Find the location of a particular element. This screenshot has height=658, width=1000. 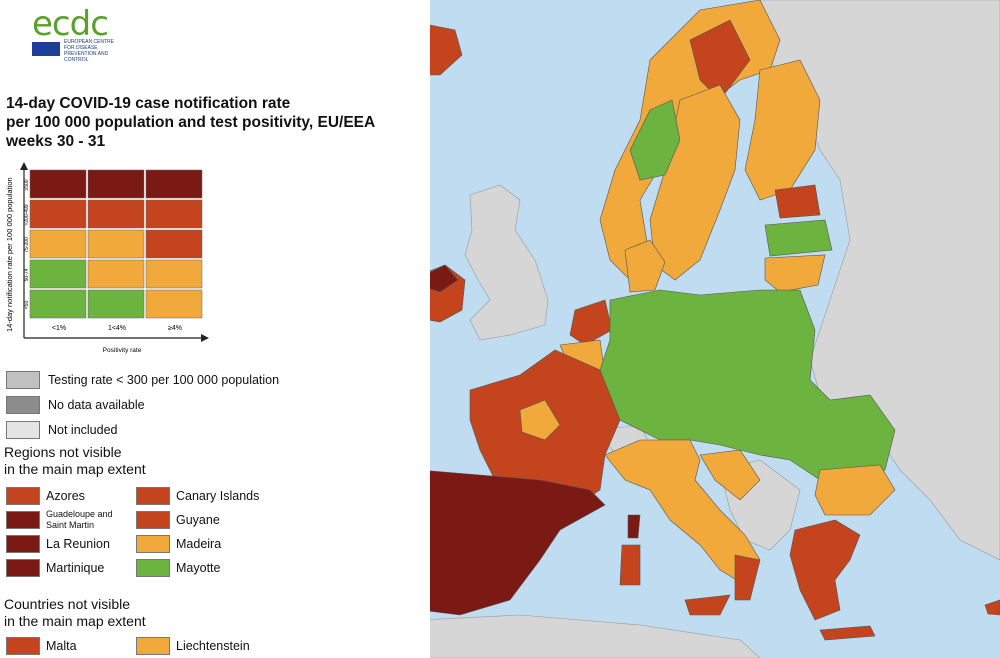

swatch-testing is located at coordinates (23, 380).